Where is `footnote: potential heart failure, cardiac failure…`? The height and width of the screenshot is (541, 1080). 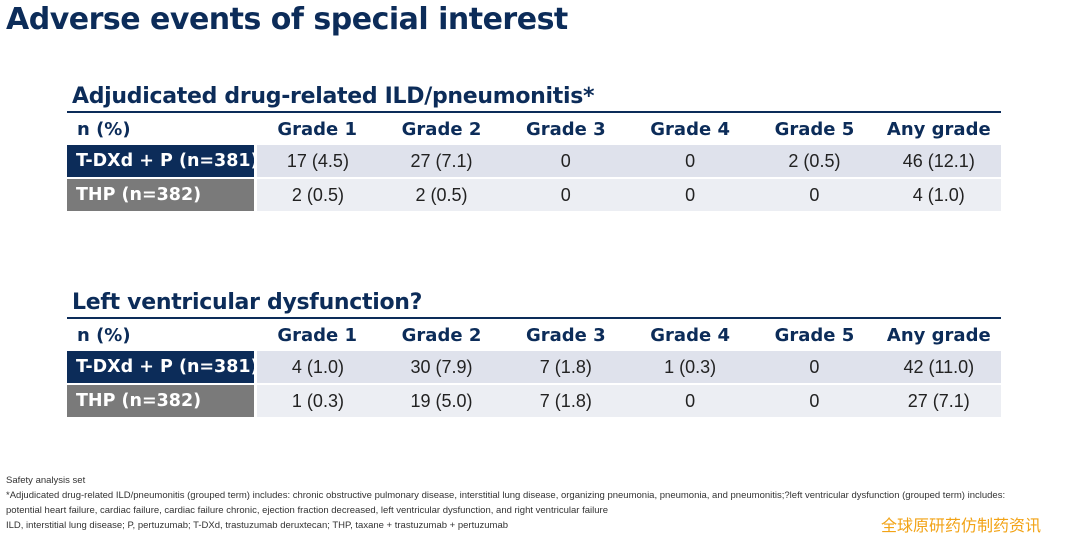
footnote: potential heart failure, cardiac failure… is located at coordinates (307, 510).